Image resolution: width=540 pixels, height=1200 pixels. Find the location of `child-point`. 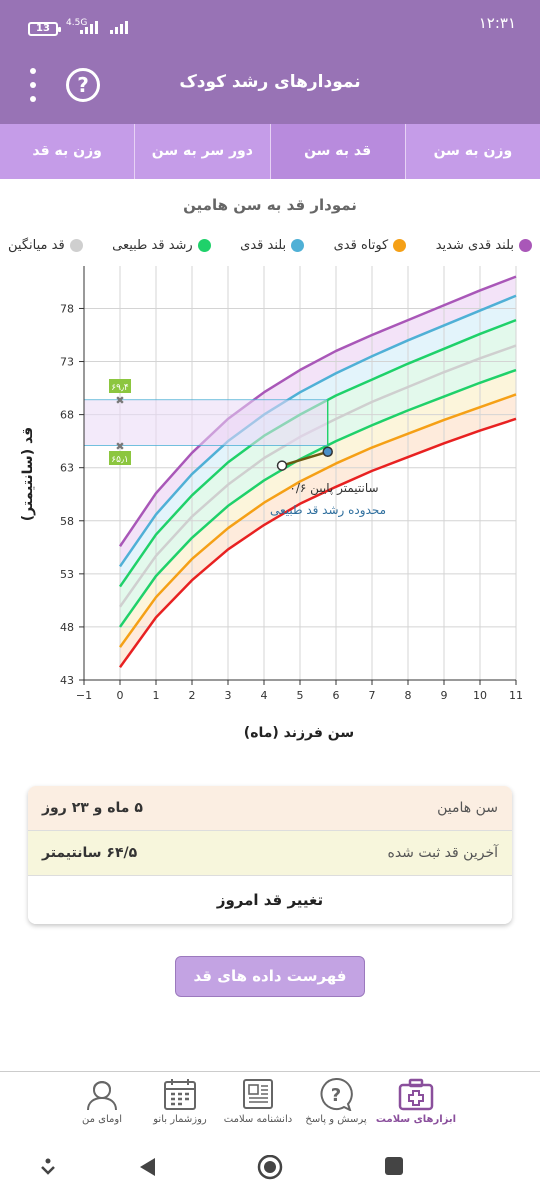

child-point is located at coordinates (282, 465).